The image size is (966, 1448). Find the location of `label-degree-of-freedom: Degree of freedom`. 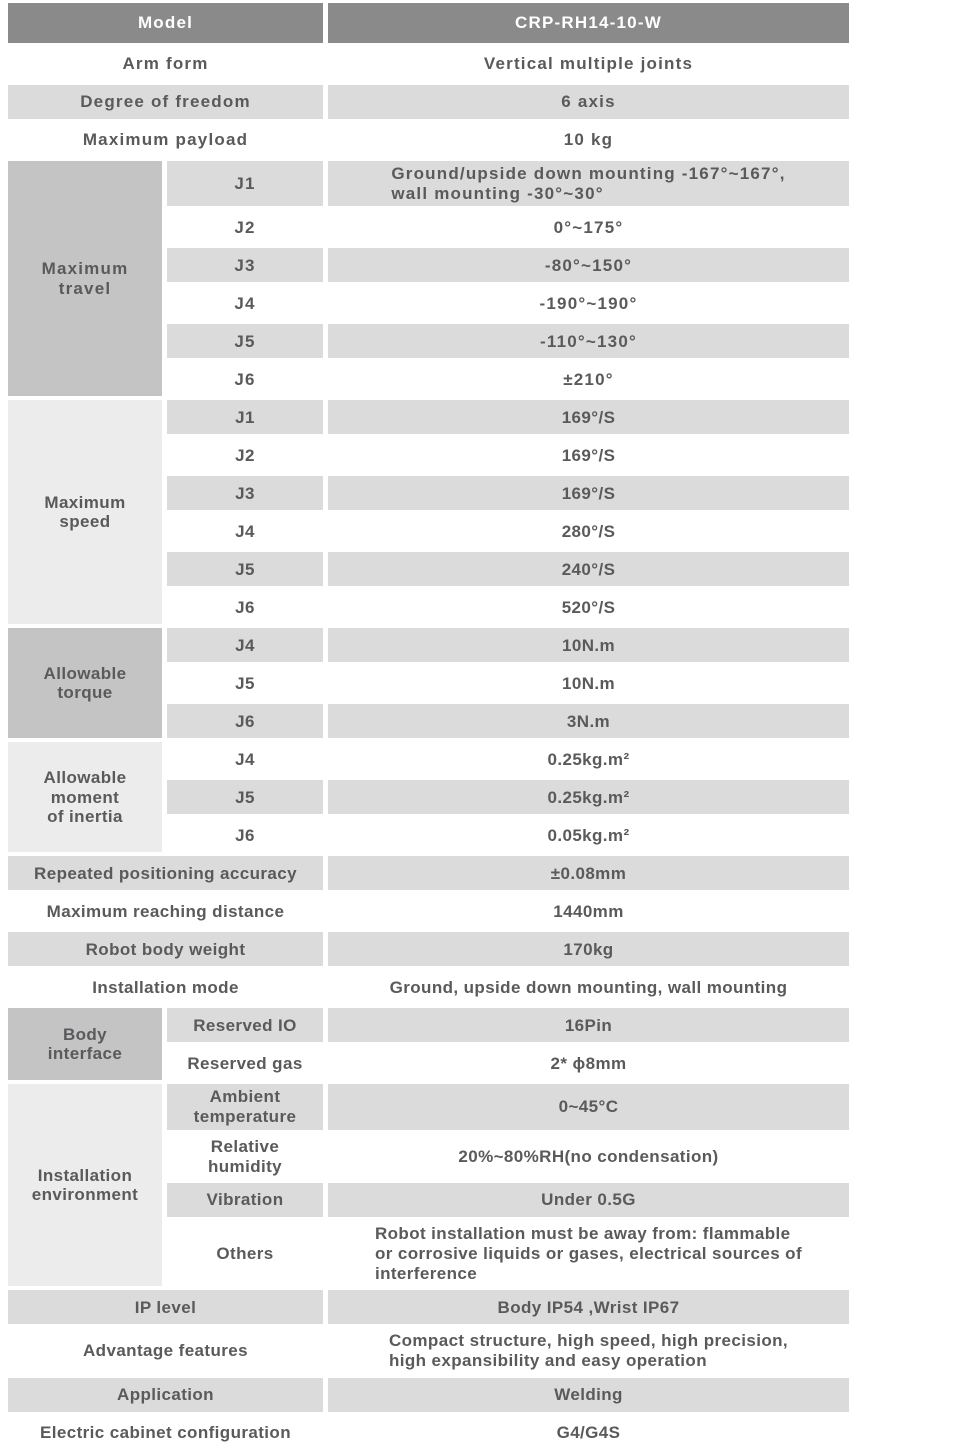

label-degree-of-freedom: Degree of freedom is located at coordinates (165, 102).